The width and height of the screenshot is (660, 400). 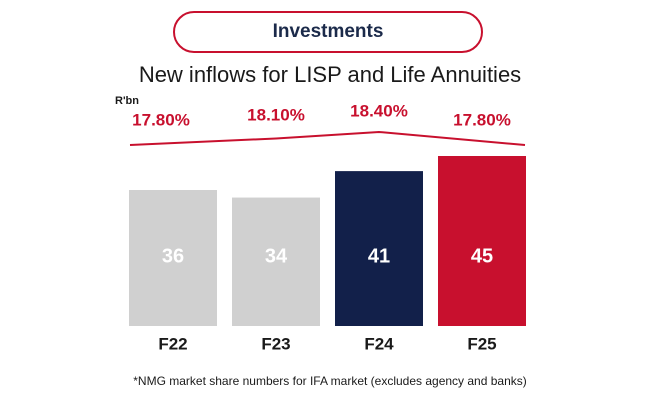 I want to click on category-label: F25, so click(x=481, y=343).